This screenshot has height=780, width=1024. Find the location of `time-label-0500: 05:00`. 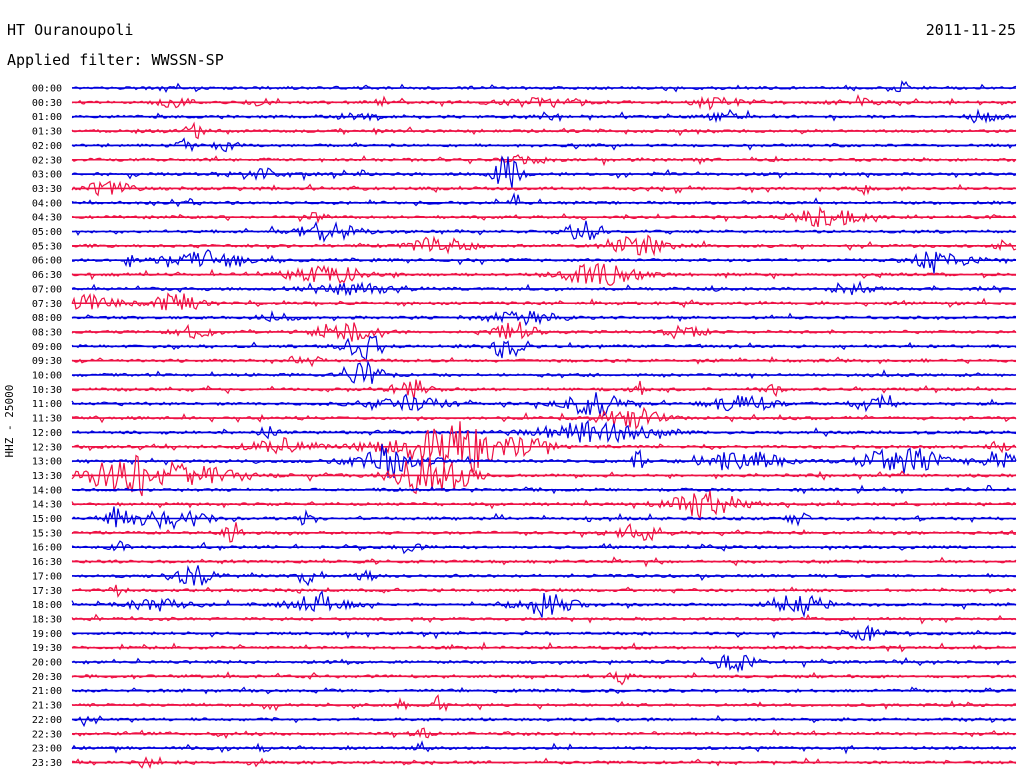

time-label-0500: 05:00 is located at coordinates (47, 232).